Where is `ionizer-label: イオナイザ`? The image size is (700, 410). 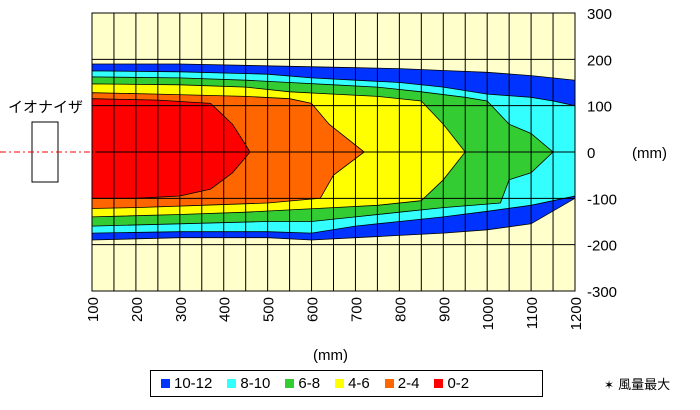 ionizer-label: イオナイザ is located at coordinates (45, 107).